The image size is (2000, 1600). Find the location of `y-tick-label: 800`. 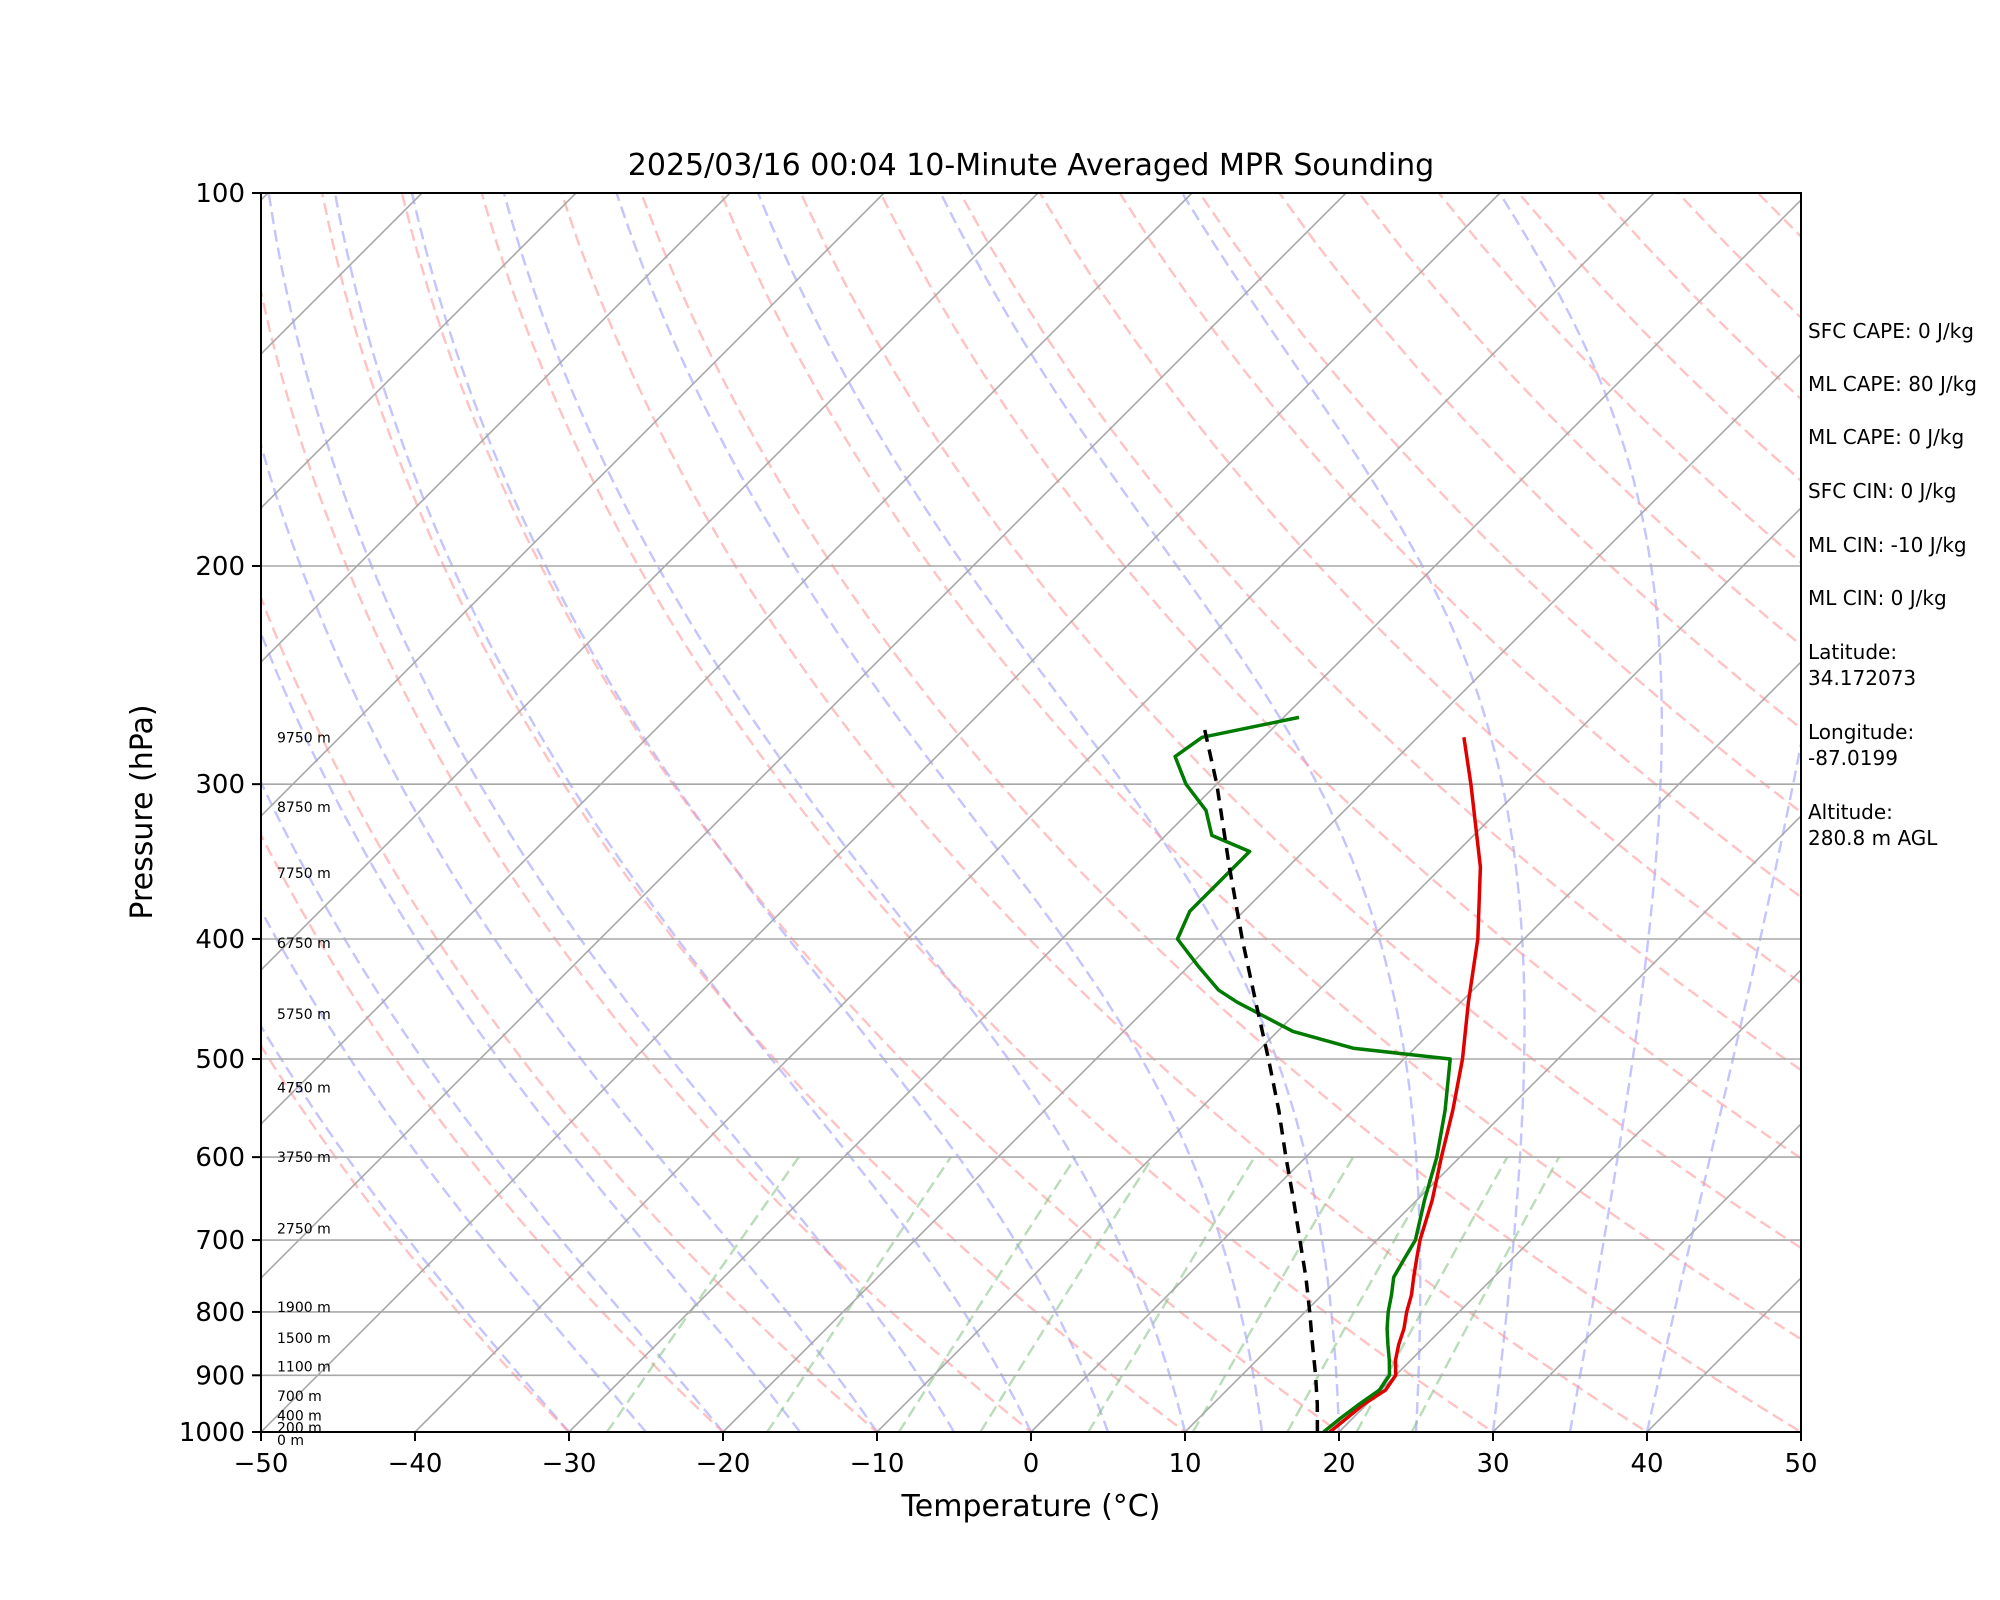

y-tick-label: 800 is located at coordinates (220, 1313).